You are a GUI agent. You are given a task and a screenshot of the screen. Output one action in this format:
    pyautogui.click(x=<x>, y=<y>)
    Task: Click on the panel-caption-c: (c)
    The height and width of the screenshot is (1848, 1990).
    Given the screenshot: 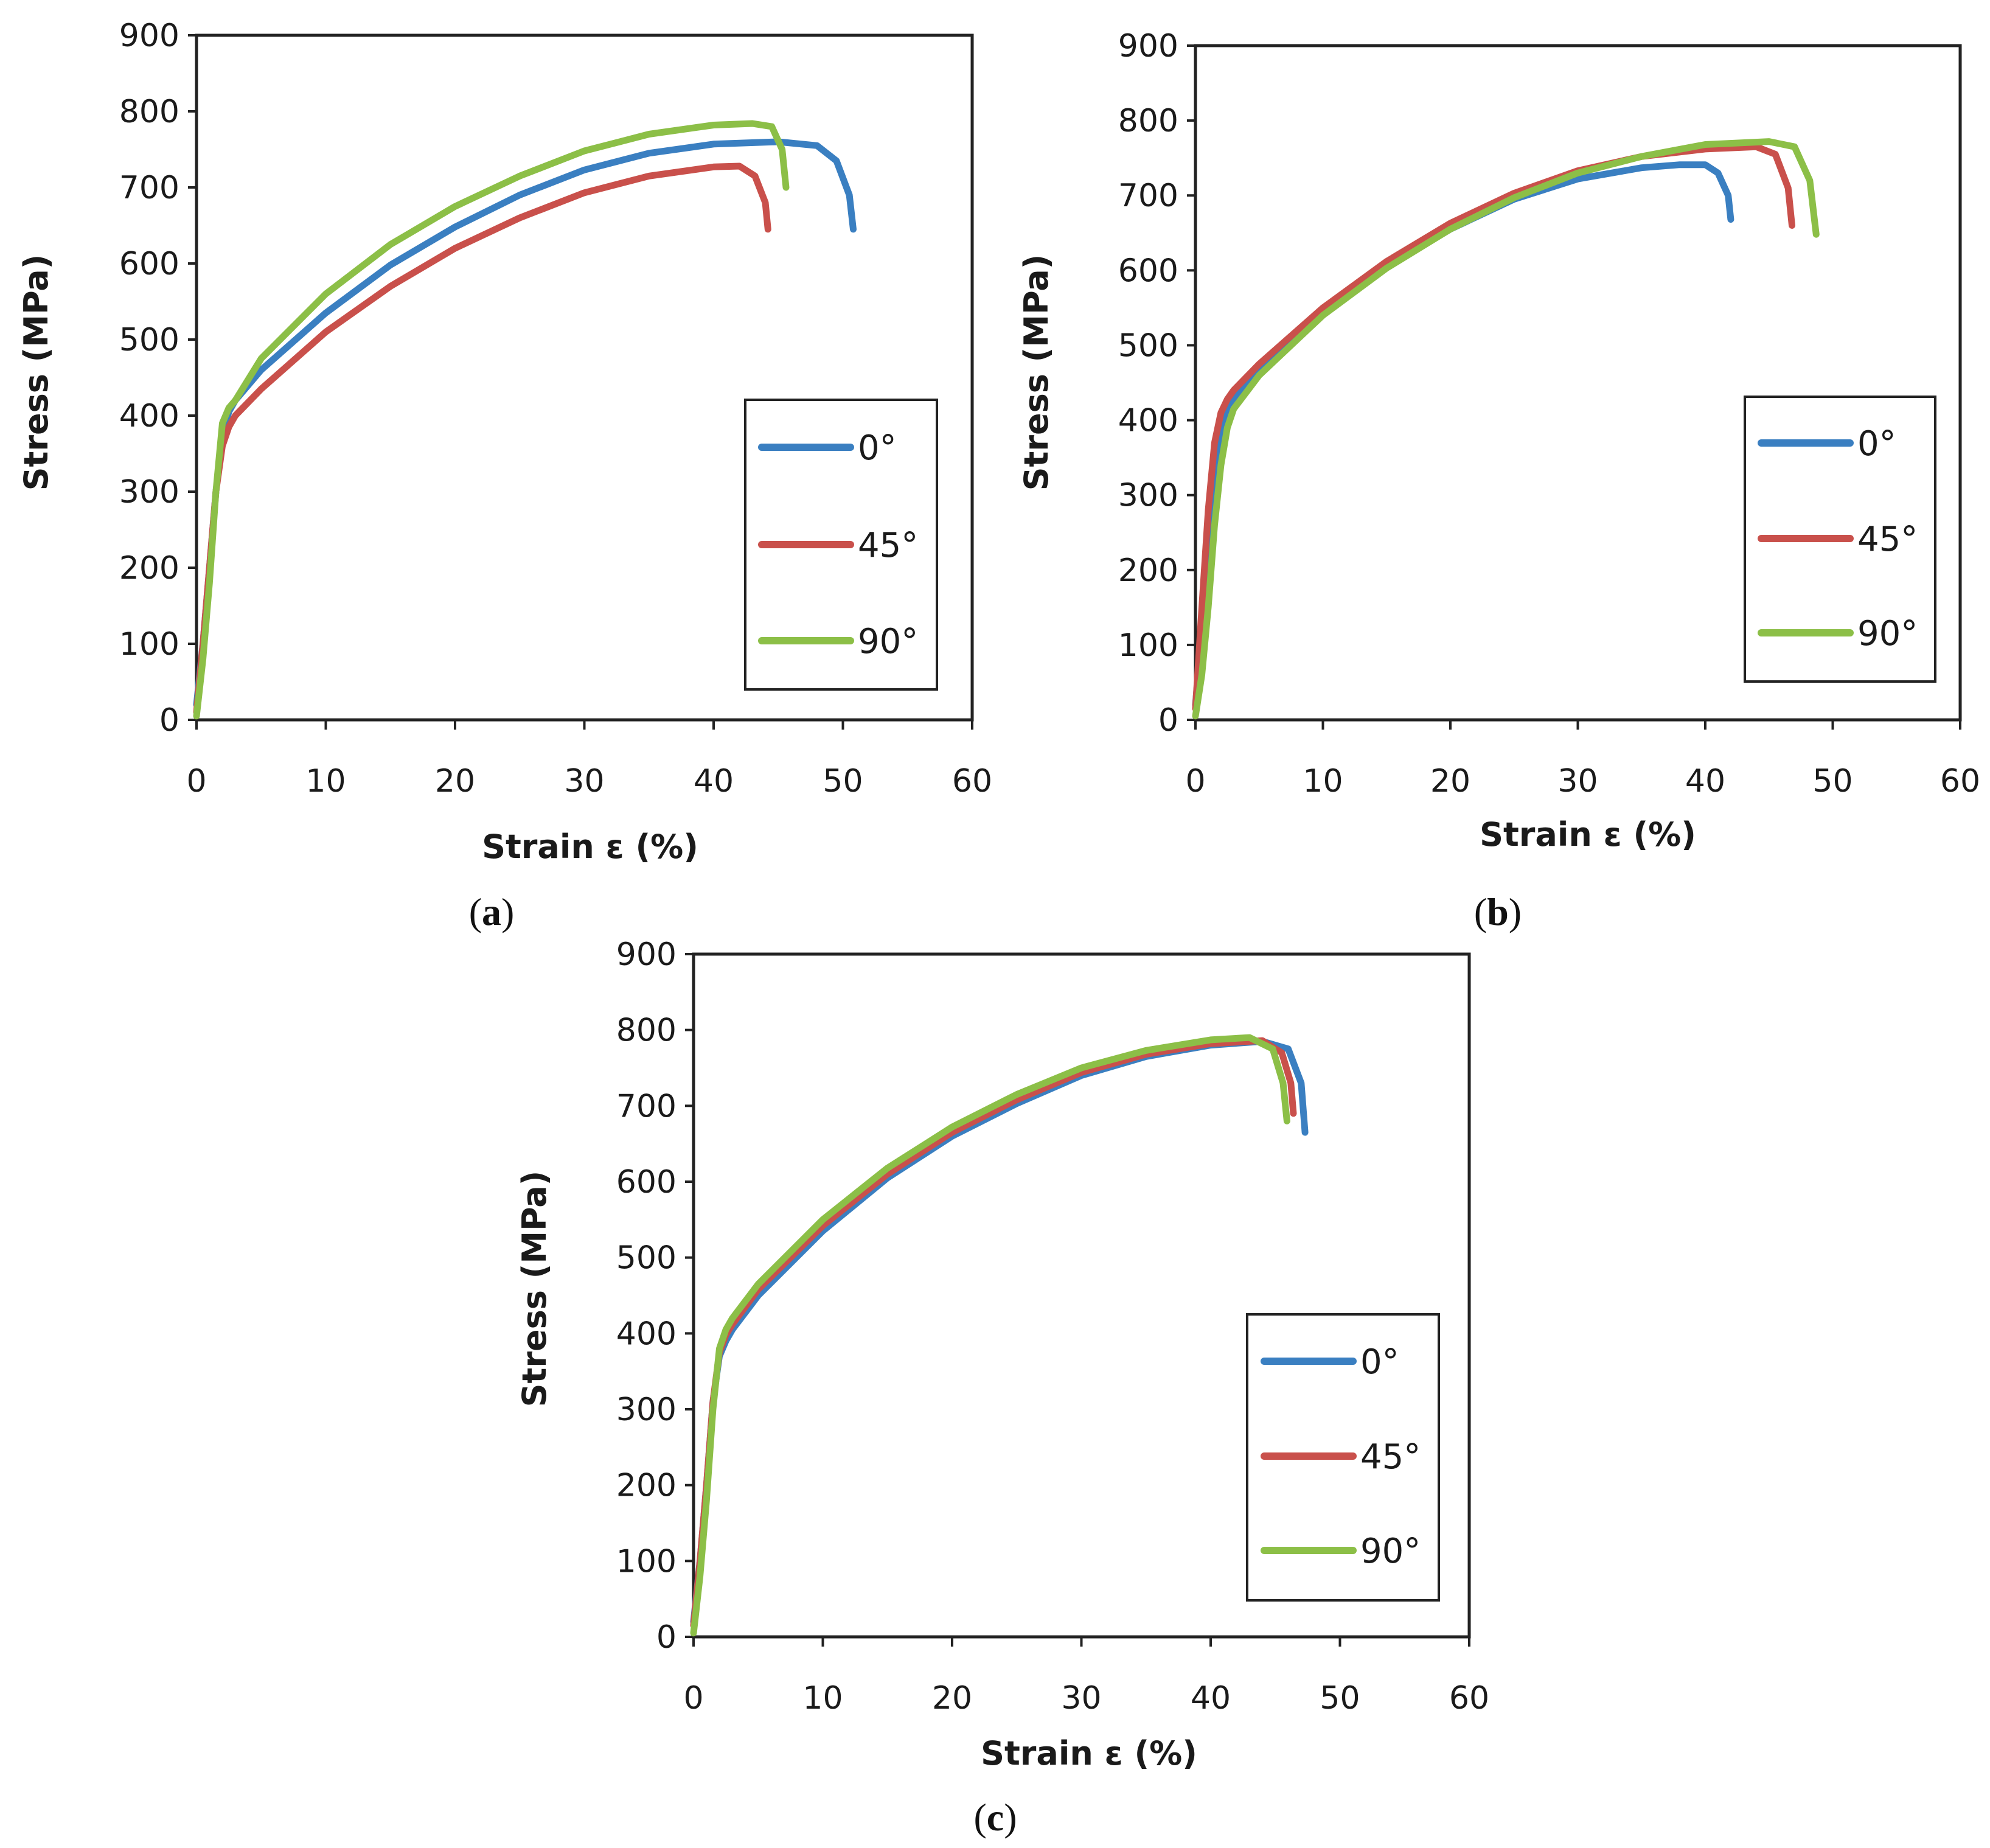 What is the action you would take?
    pyautogui.click(x=995, y=1817)
    